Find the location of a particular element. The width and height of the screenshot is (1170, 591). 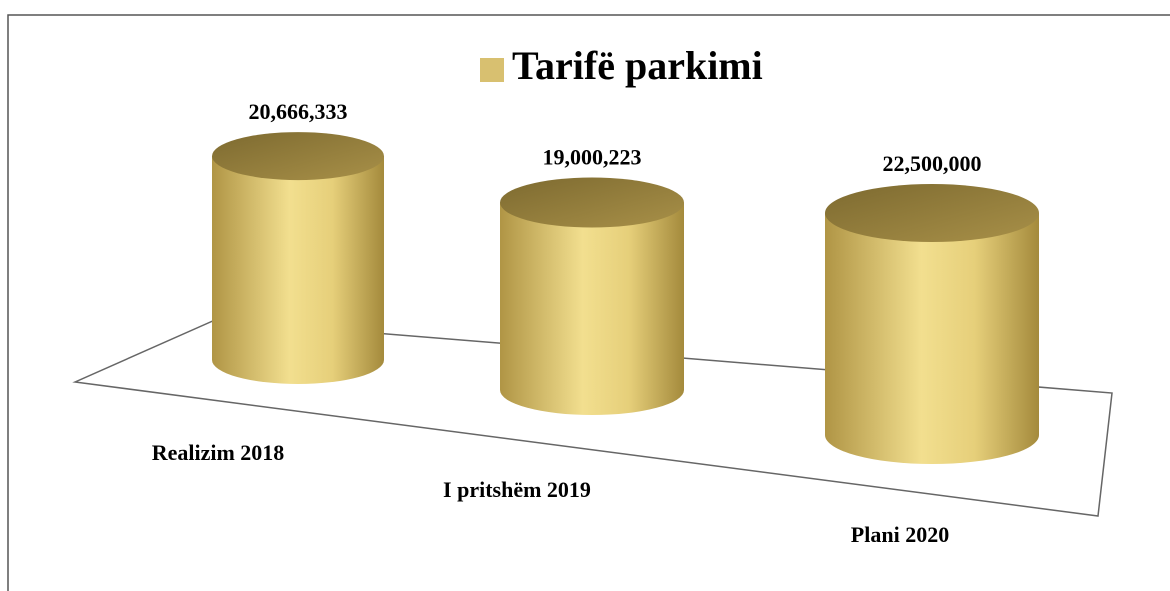

value-label: 19,000,223 is located at coordinates (592, 157).